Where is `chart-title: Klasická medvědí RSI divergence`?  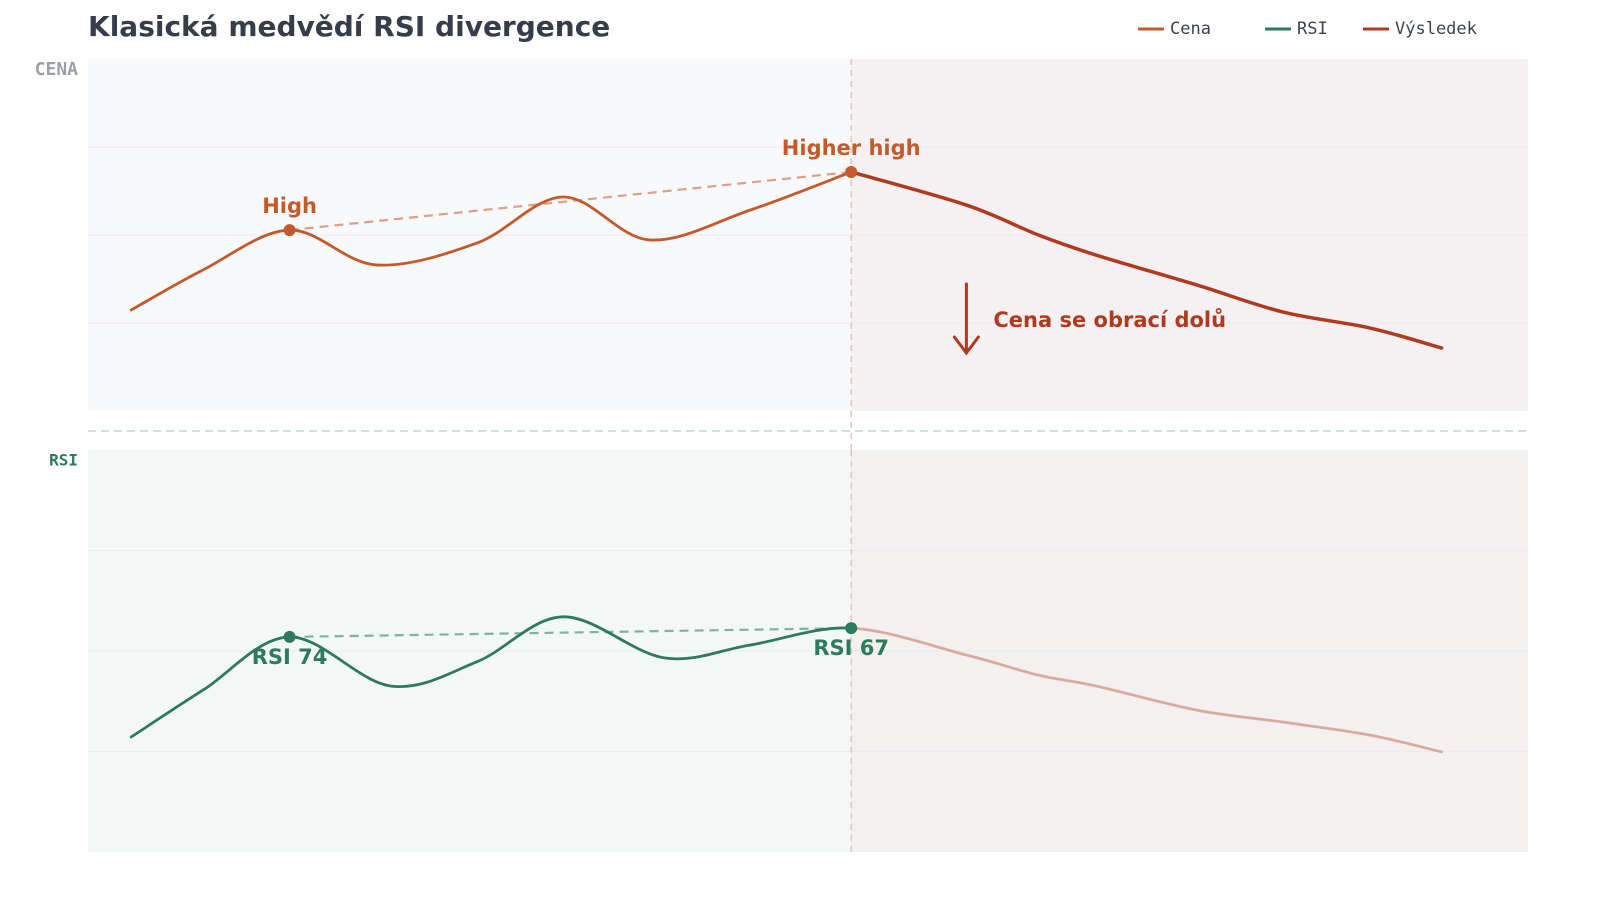 chart-title: Klasická medvědí RSI divergence is located at coordinates (349, 26).